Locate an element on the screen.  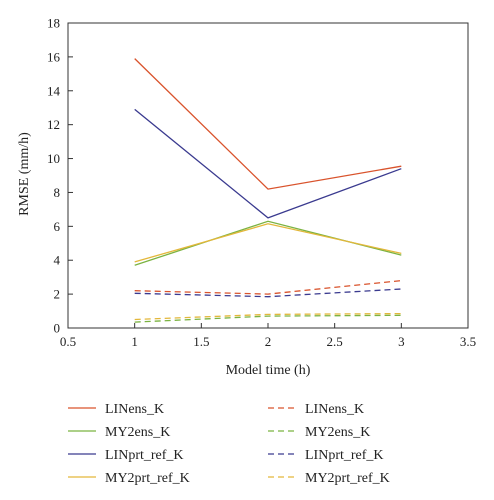
x-tick-label: 3.5 is located at coordinates (468, 341).